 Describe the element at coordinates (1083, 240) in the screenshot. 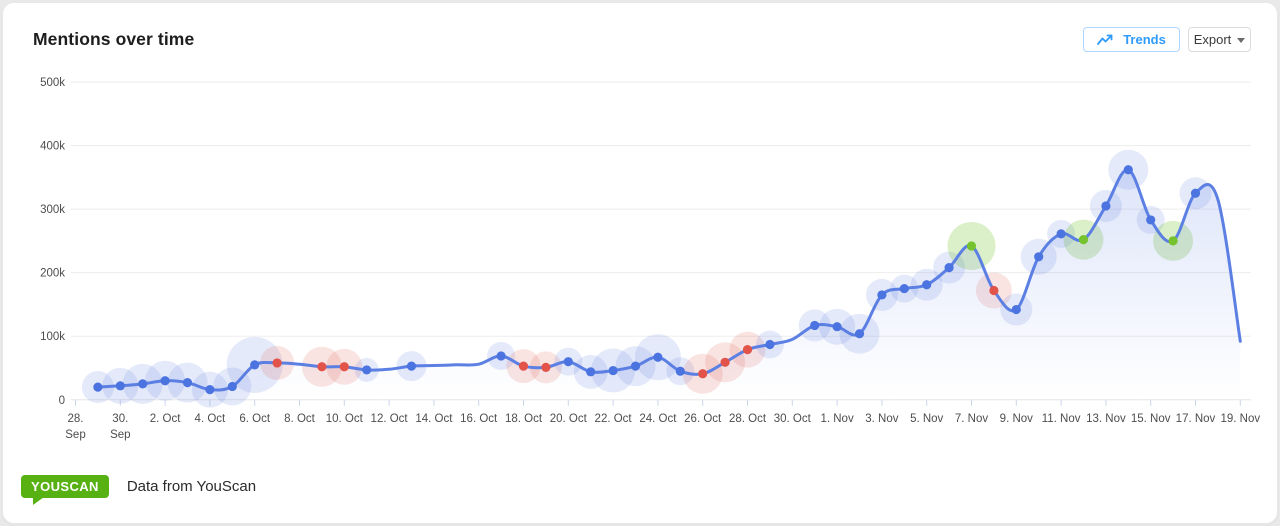

I see `data-point: 12. Nov: 252,000` at that location.